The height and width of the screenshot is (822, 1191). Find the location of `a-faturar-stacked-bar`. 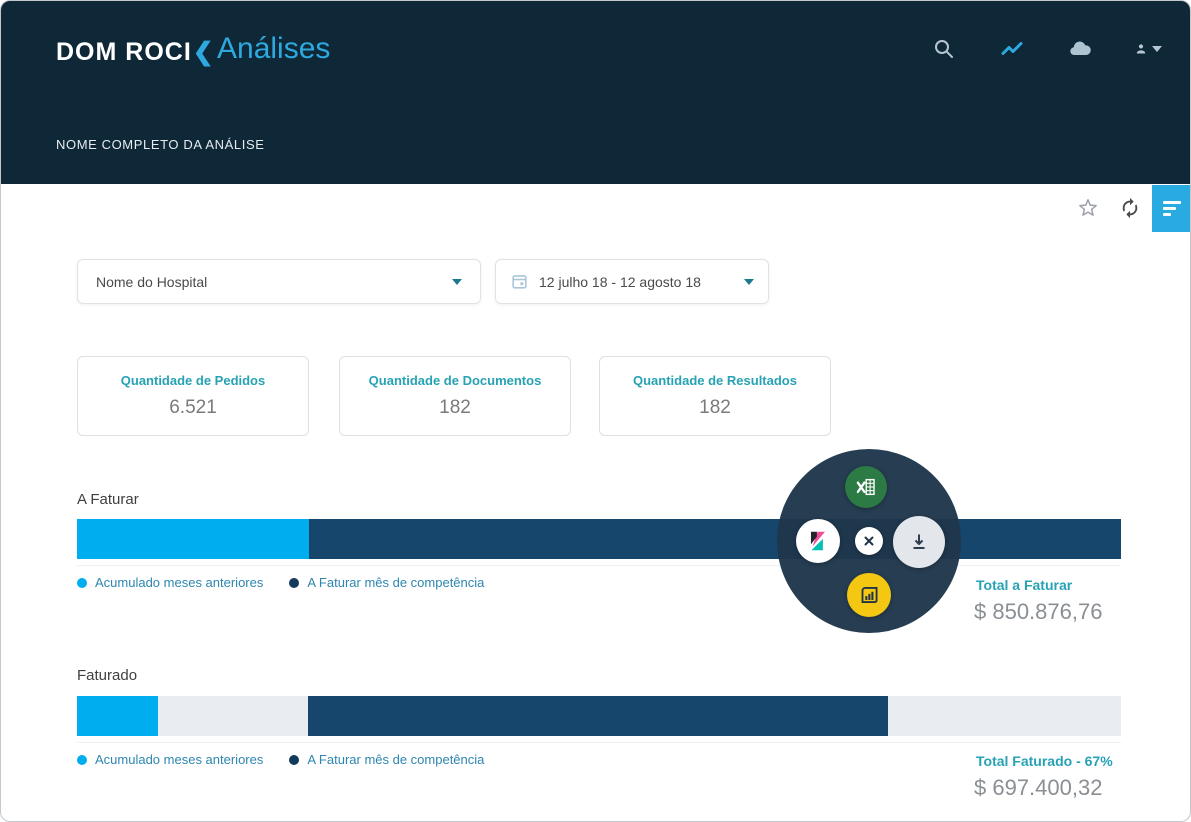

a-faturar-stacked-bar is located at coordinates (599, 539).